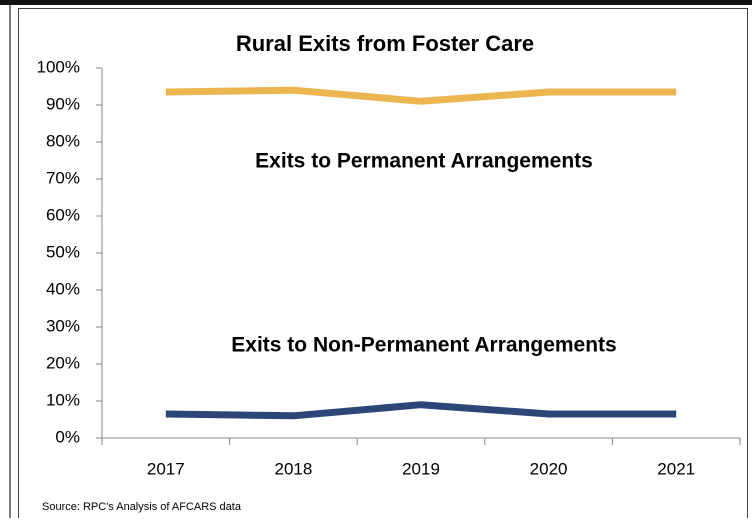  Describe the element at coordinates (423, 345) in the screenshot. I see `series-annotation: Exits to Non-Permanent Arrangements` at that location.